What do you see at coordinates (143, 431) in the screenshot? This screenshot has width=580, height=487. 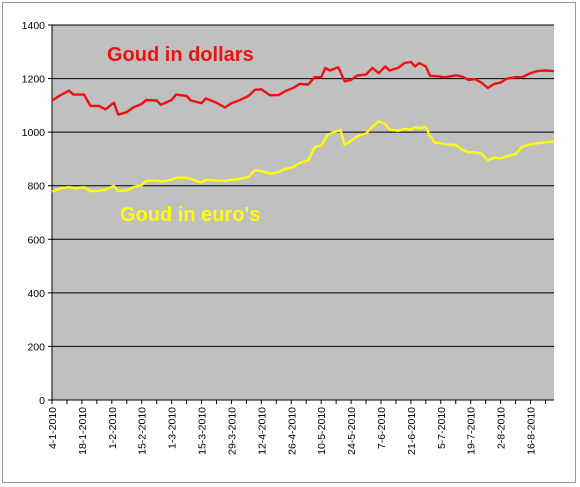 I see `x-tick-label: 15-2-2010` at bounding box center [143, 431].